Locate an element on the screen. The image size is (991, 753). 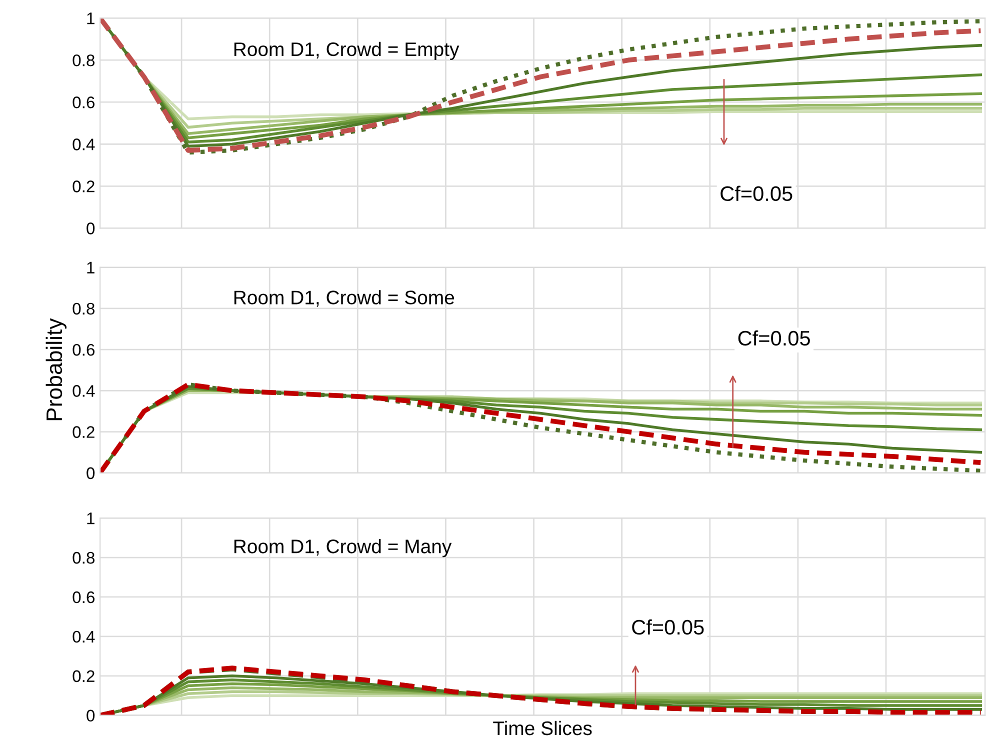
text: Room D1, Crowd = Many is located at coordinates (343, 548).